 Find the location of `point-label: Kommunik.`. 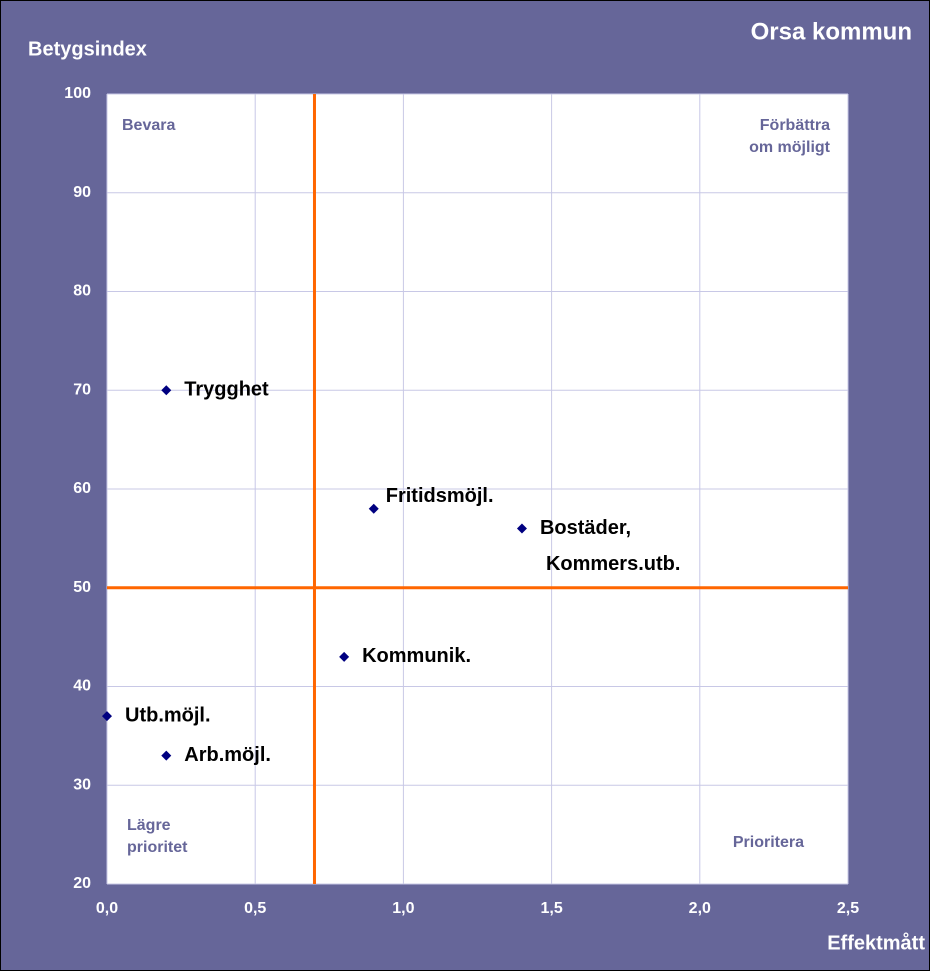

point-label: Kommunik. is located at coordinates (416, 656).